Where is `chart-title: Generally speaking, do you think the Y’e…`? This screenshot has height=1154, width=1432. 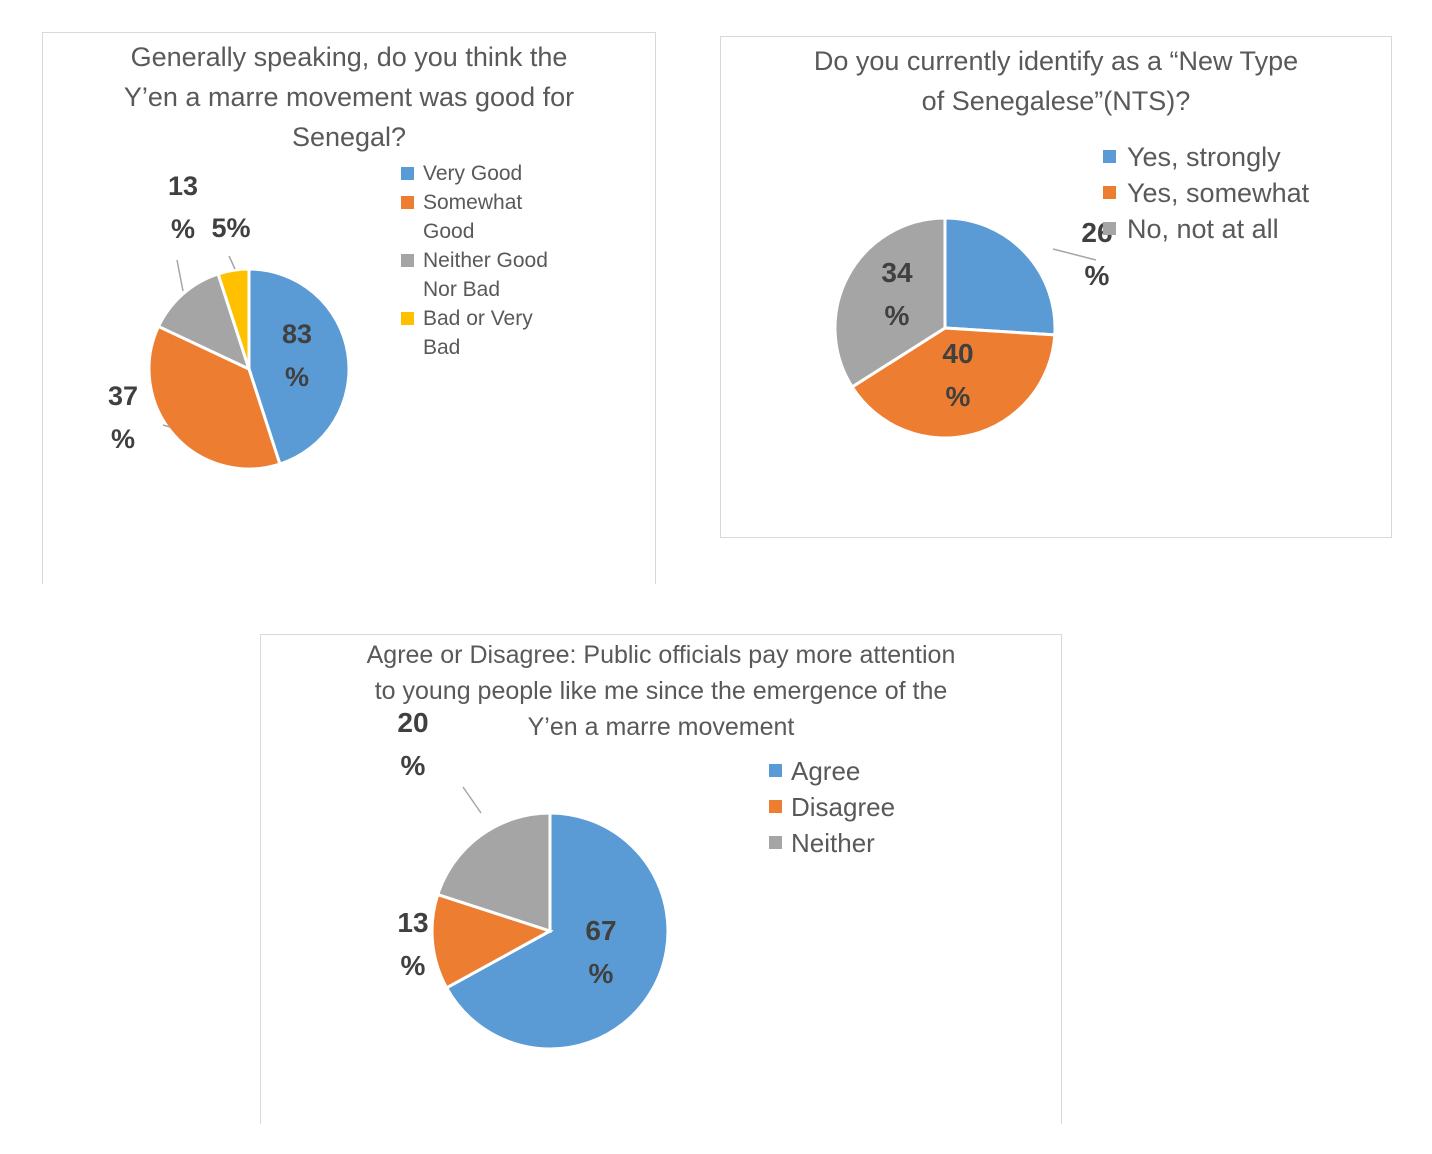 chart-title: Generally speaking, do you think the Y’e… is located at coordinates (349, 97).